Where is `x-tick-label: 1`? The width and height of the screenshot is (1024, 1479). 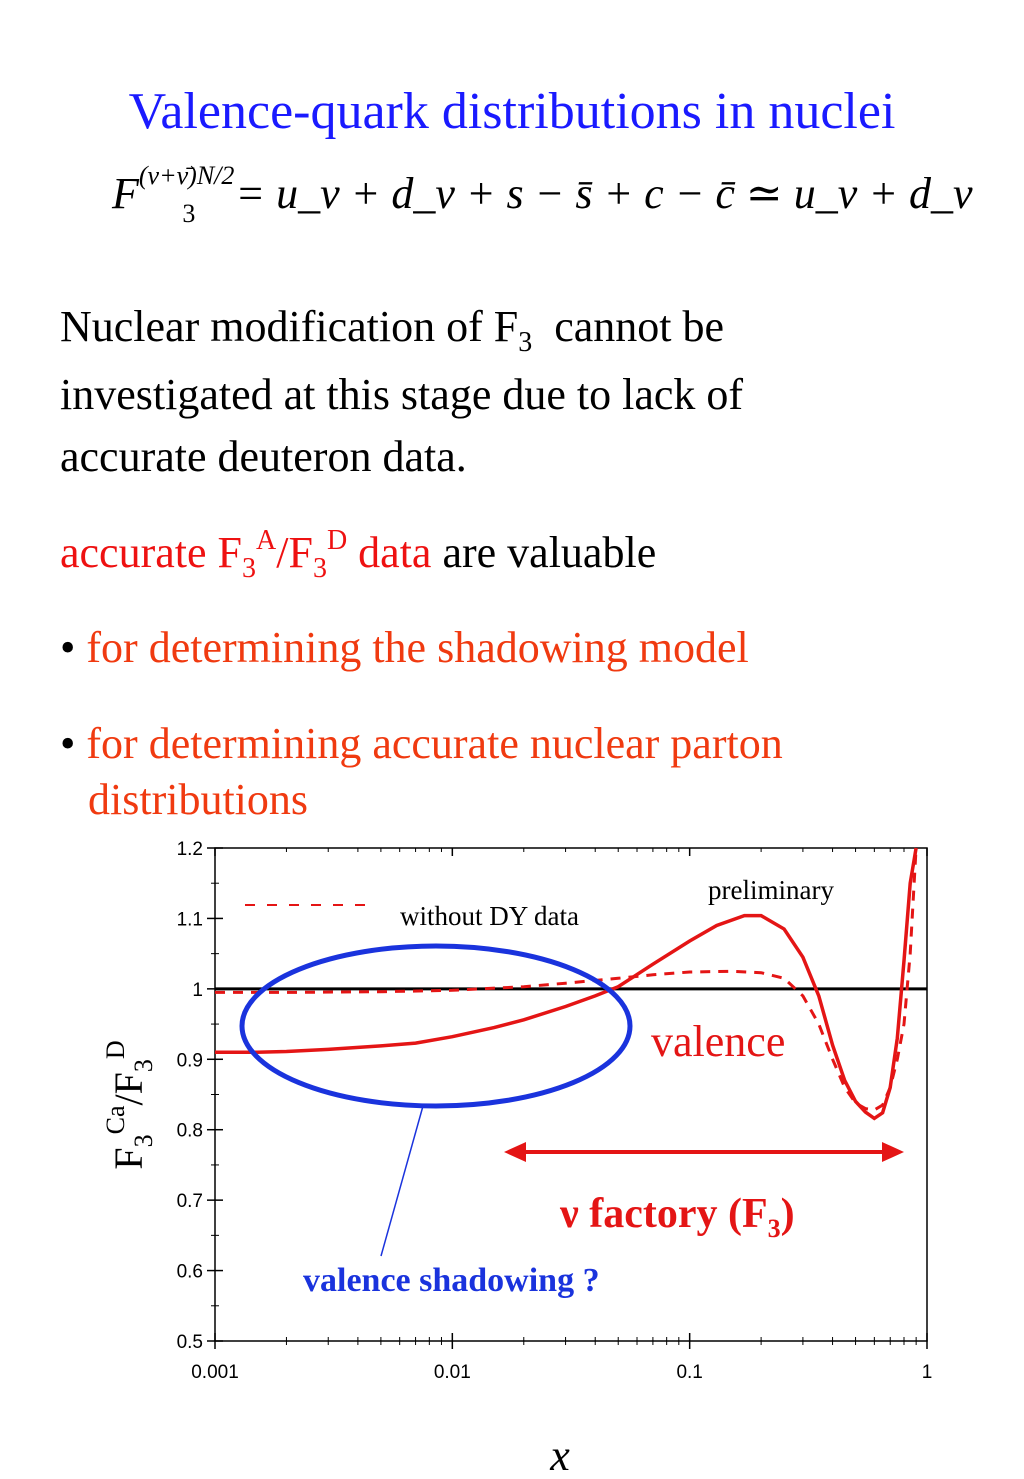 x-tick-label: 1 is located at coordinates (927, 1372).